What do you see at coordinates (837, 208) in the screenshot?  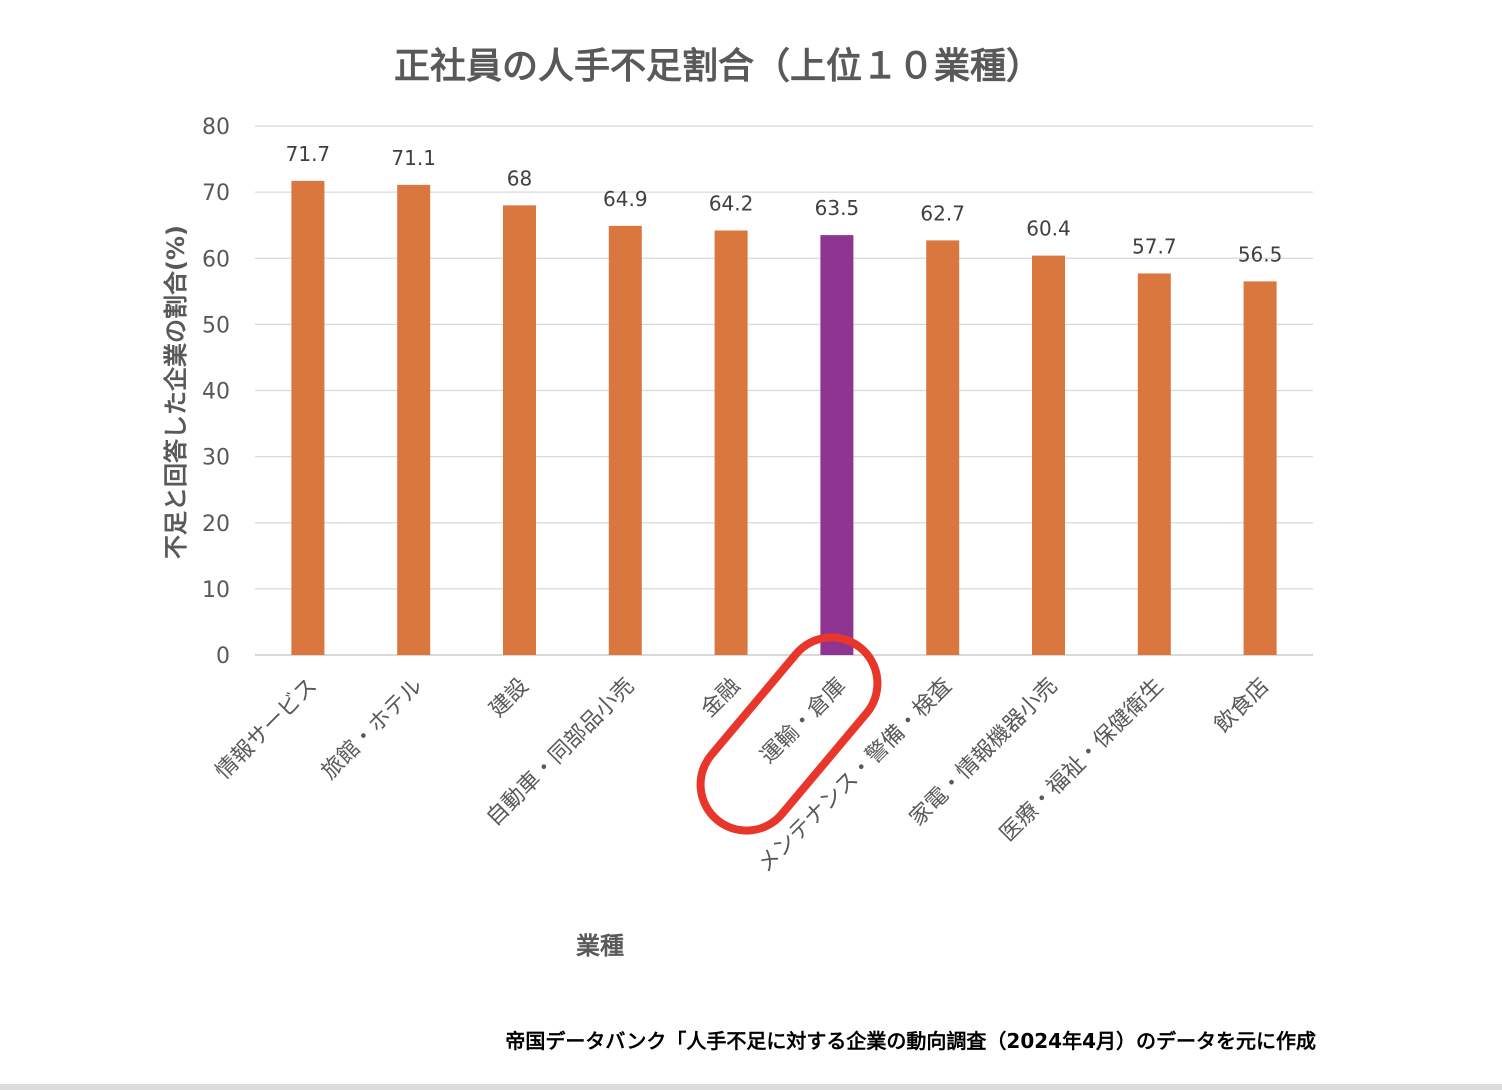 I see `data-label: 63.5` at bounding box center [837, 208].